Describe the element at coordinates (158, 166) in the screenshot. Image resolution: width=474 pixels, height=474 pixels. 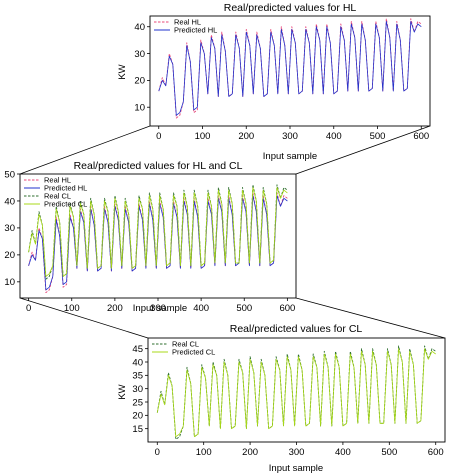
I see `chart-title: Real/predicted values for HL and CL` at that location.